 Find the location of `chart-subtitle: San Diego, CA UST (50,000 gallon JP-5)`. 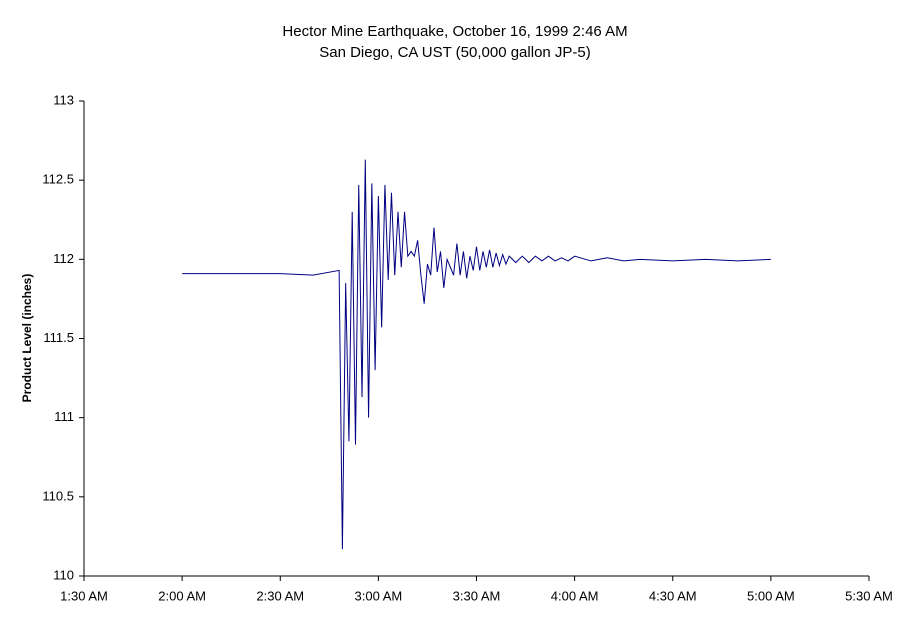

chart-subtitle: San Diego, CA UST (50,000 gallon JP-5) is located at coordinates (455, 52).